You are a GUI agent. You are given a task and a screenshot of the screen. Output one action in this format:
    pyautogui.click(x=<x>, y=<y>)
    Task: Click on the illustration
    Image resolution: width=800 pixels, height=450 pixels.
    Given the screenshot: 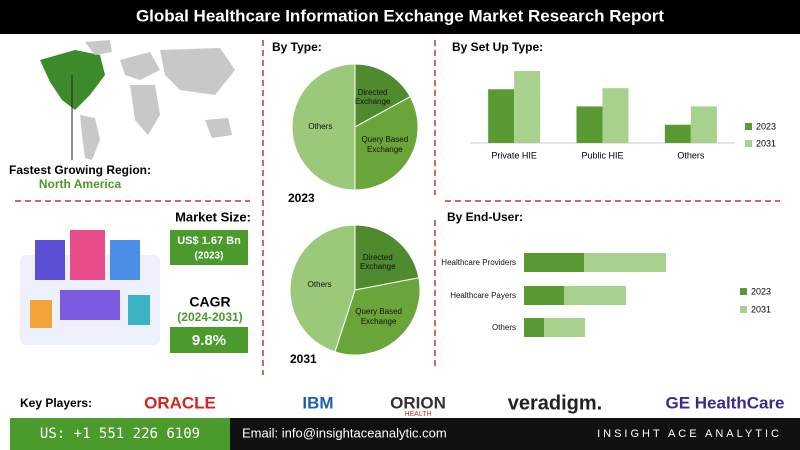 What is the action you would take?
    pyautogui.click(x=90, y=287)
    